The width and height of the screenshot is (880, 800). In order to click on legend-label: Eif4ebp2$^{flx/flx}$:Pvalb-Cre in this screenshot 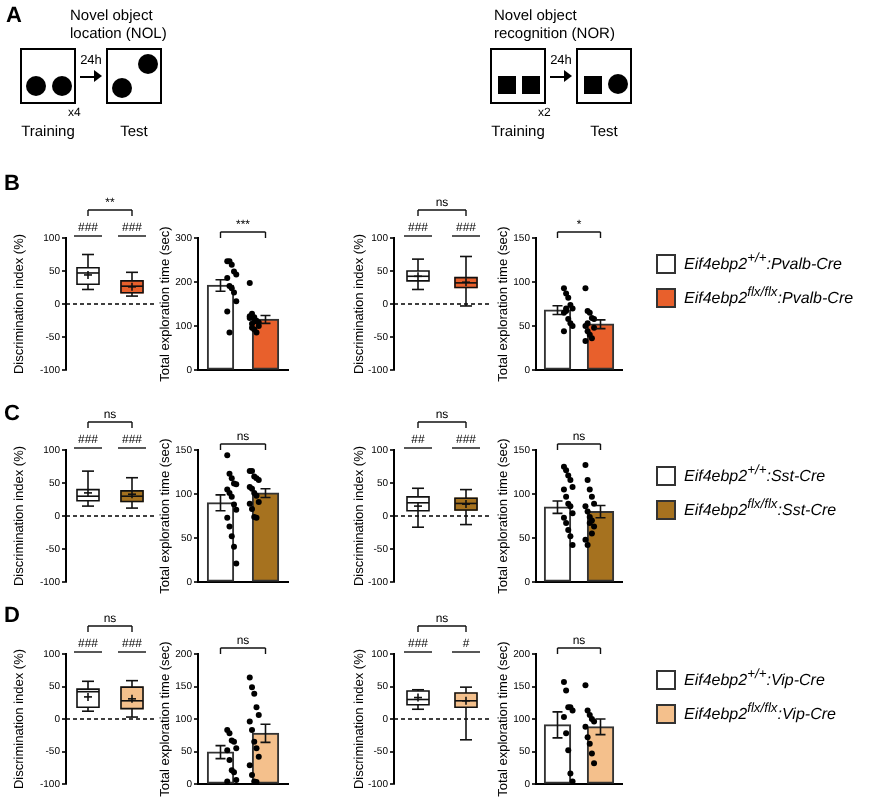, I will do `click(769, 297)`.